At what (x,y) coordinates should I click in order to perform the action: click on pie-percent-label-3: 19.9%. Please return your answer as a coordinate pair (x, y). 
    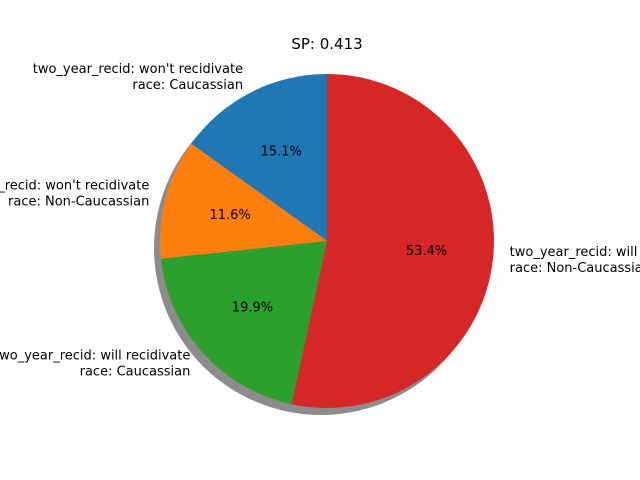
    Looking at the image, I should click on (252, 307).